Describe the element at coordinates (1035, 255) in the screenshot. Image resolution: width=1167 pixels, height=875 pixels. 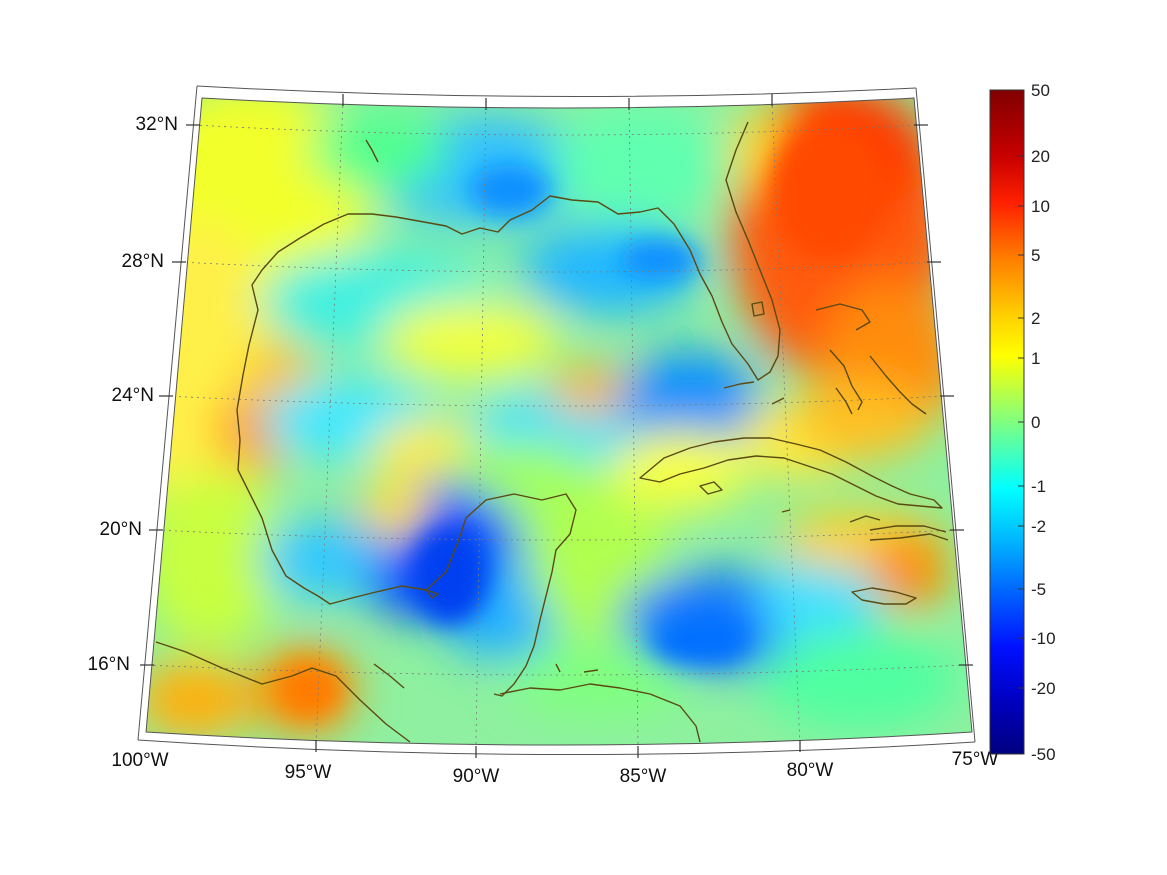
I see `colorbar-label-5: 5` at that location.